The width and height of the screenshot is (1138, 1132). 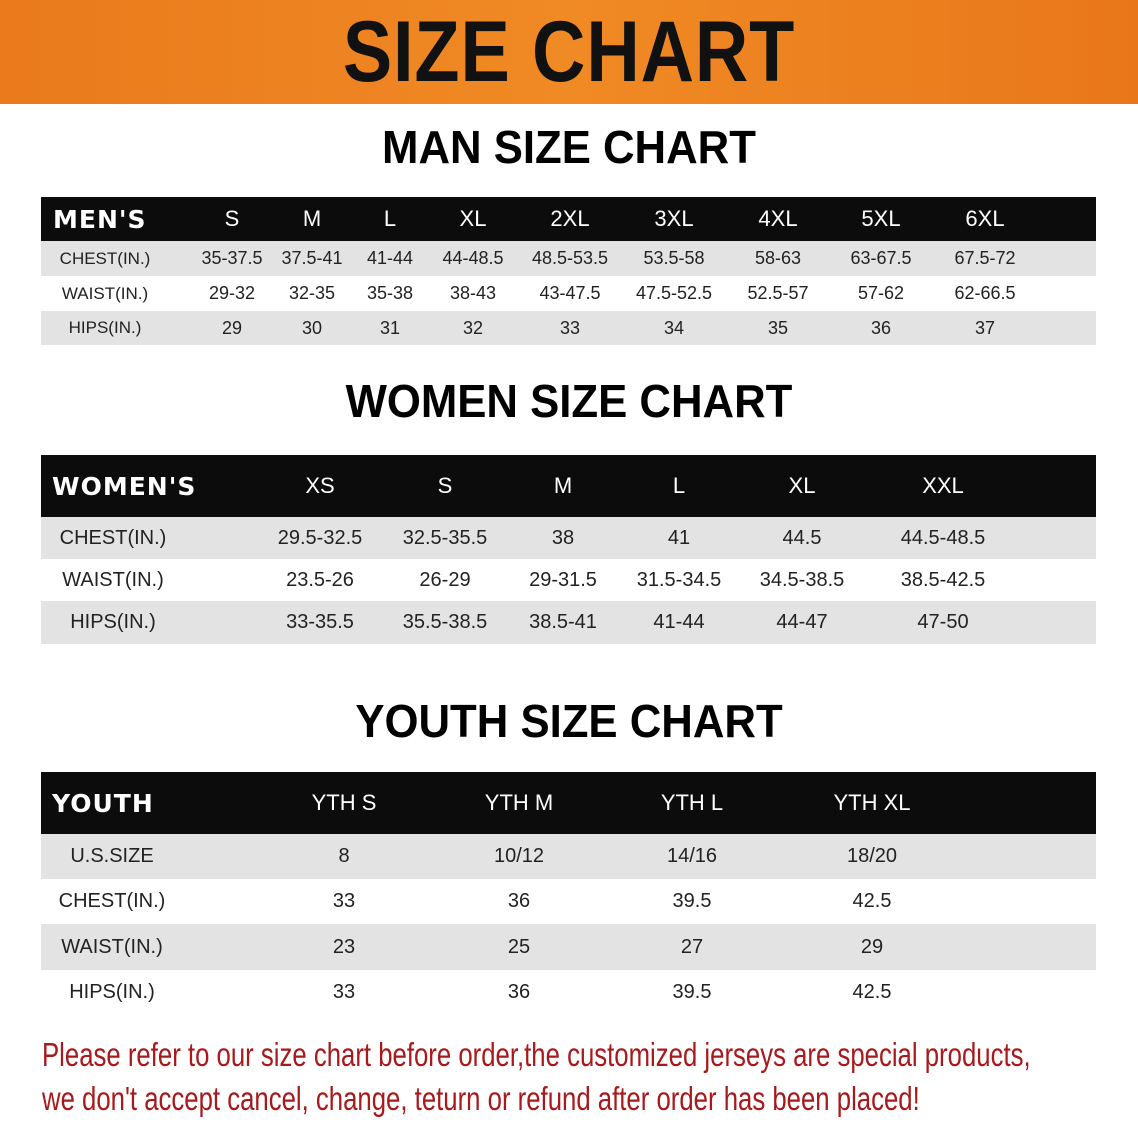 What do you see at coordinates (679, 537) in the screenshot?
I see `table-cell: 41` at bounding box center [679, 537].